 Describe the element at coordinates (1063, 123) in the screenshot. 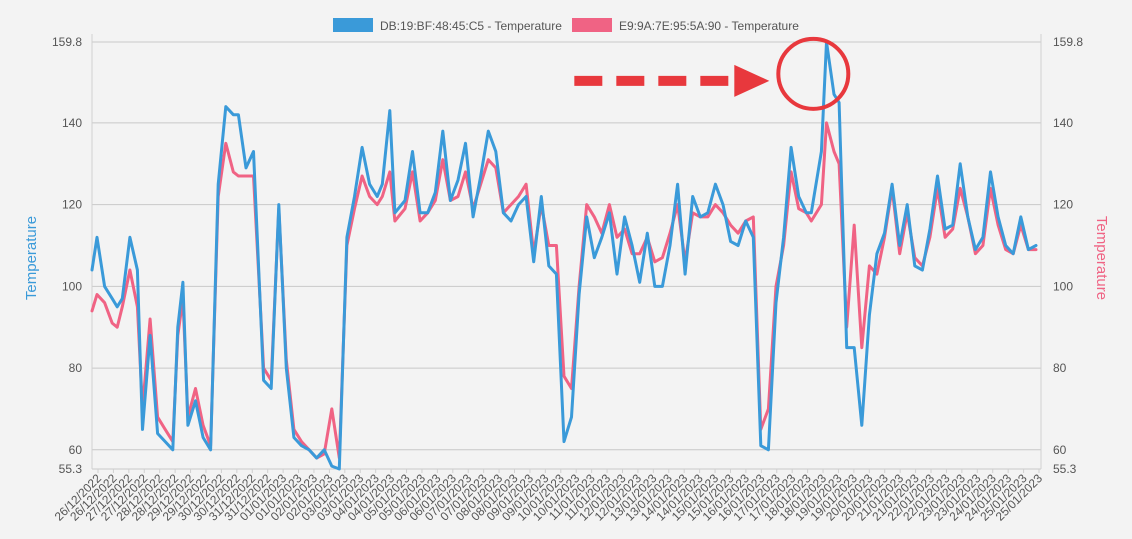

I see `y-right-tick-label: 140` at that location.